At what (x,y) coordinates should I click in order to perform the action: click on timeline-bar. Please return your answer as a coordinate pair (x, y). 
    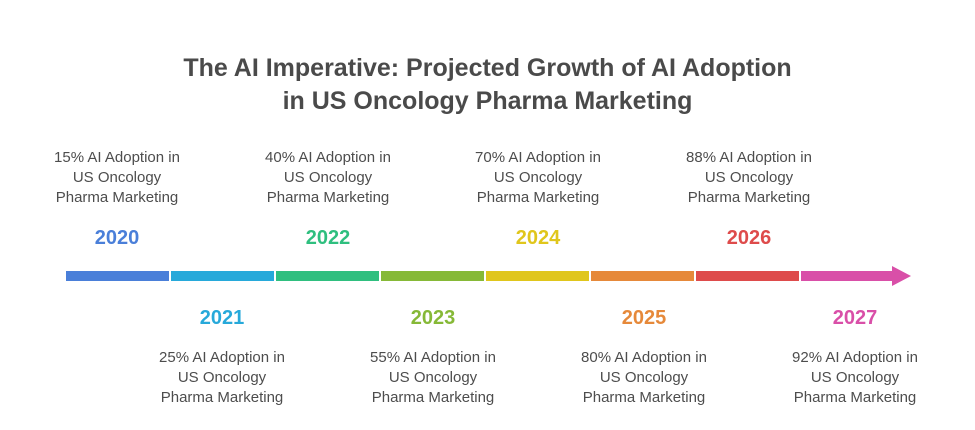
    Looking at the image, I should click on (488, 276).